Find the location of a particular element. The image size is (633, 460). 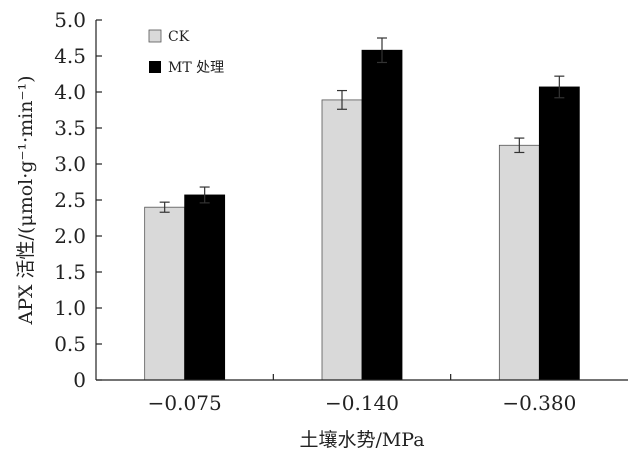

x-tick-label: −0.380 is located at coordinates (539, 403).